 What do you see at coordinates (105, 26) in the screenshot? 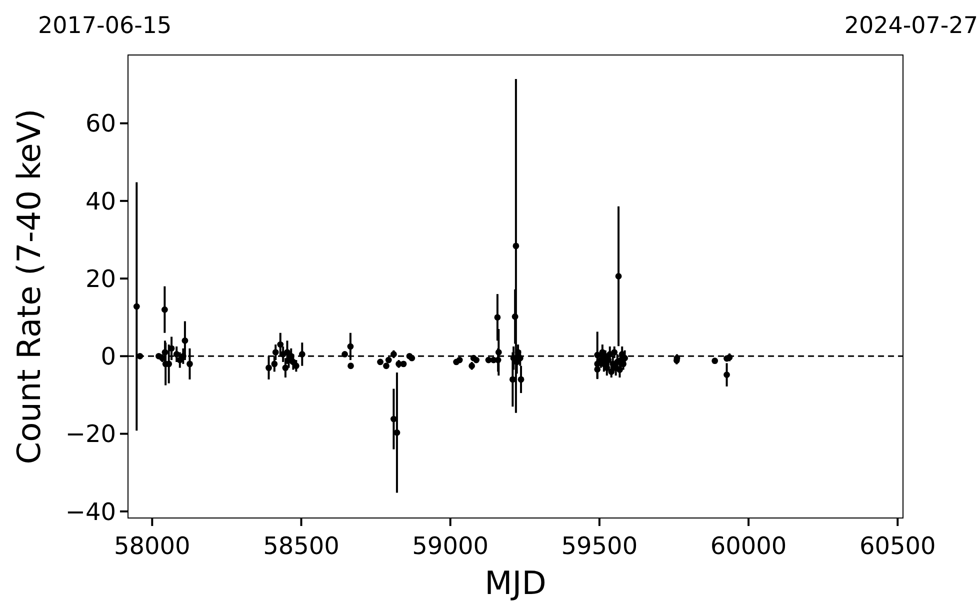
I see `text: 2017-06-15` at bounding box center [105, 26].